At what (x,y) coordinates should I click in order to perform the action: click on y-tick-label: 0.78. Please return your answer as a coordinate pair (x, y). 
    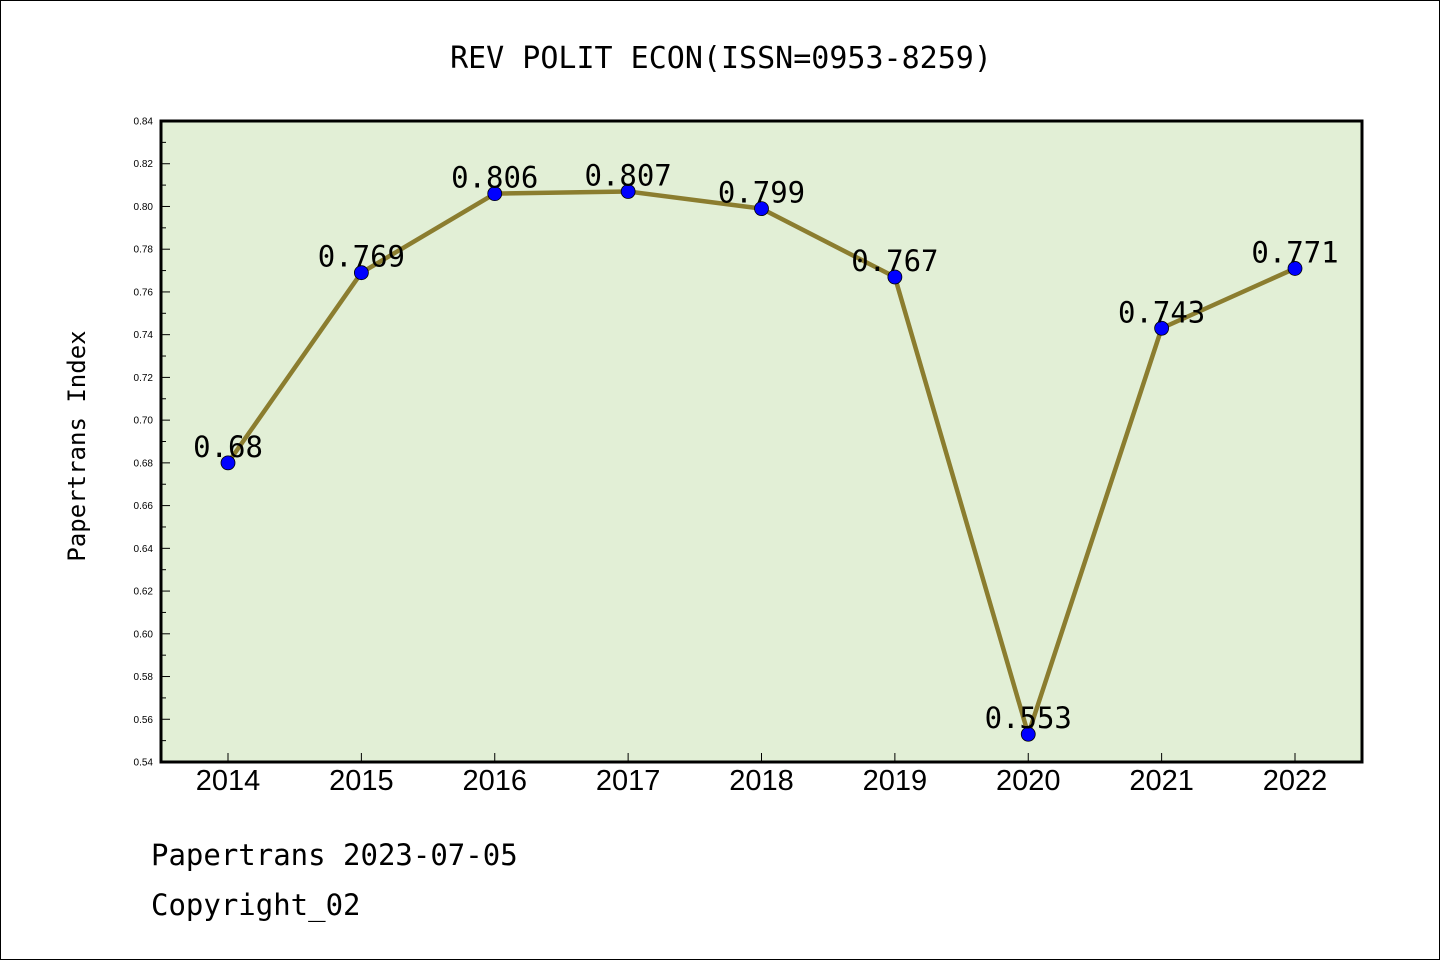
    Looking at the image, I should click on (144, 250).